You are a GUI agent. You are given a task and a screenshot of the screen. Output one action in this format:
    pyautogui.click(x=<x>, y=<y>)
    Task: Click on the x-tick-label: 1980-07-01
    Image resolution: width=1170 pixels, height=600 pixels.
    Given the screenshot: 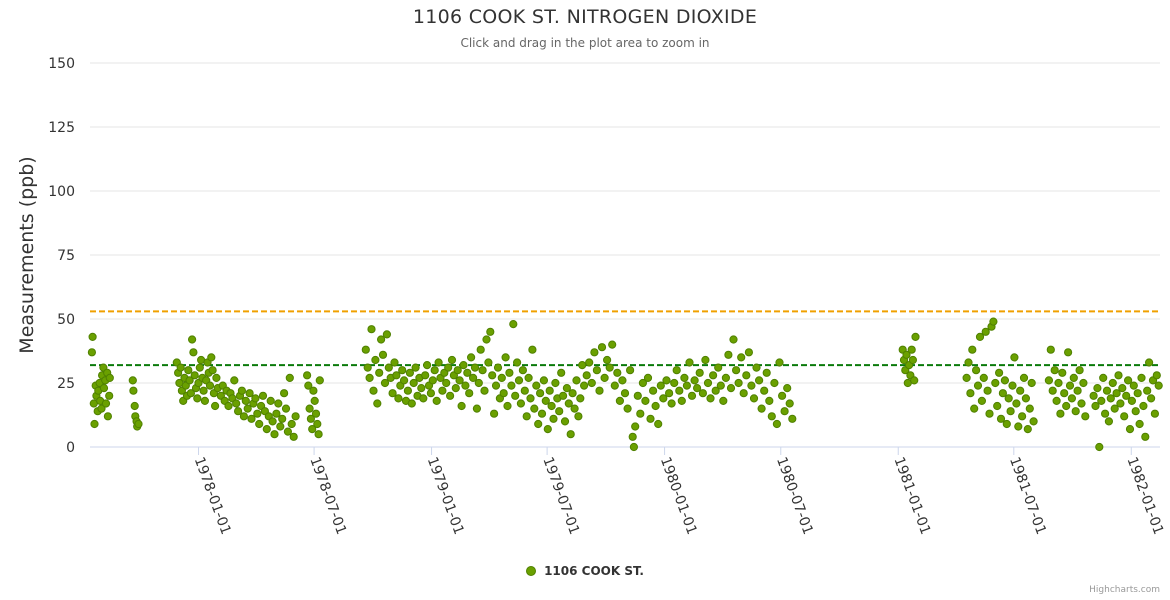 What is the action you would take?
    pyautogui.click(x=794, y=496)
    